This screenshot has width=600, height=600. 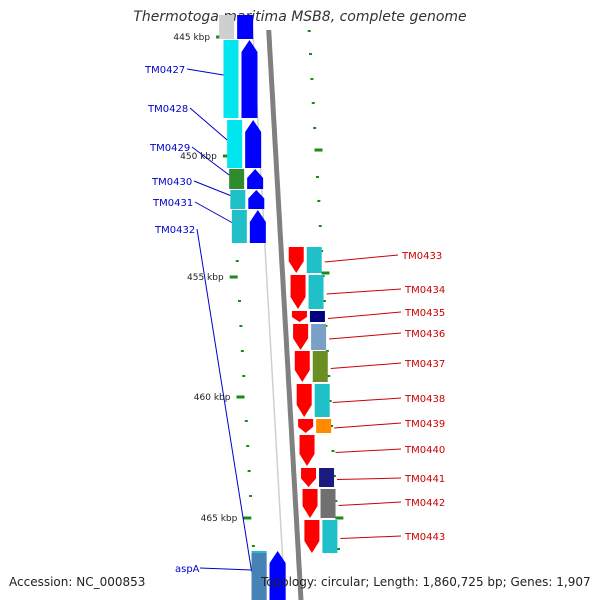 What do you see at coordinates (167, 109) in the screenshot?
I see `gene-label: TM0428` at bounding box center [167, 109].